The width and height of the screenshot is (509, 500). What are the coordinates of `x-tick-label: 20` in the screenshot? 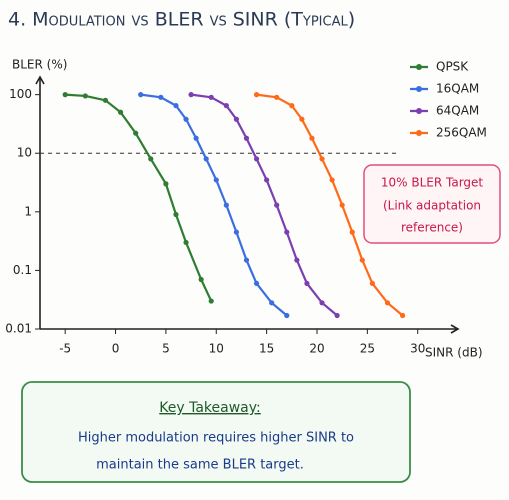 It's located at (316, 349).